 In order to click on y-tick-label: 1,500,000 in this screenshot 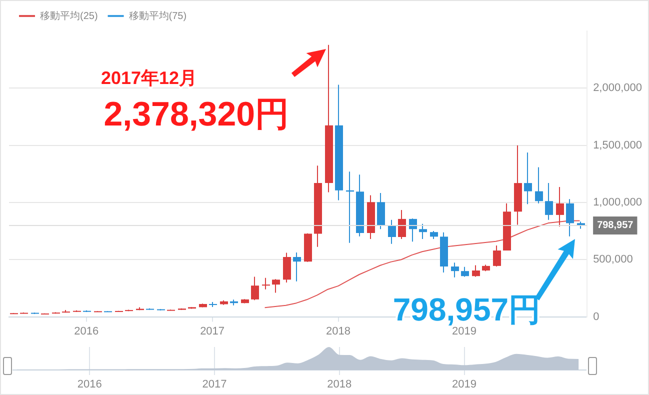, I will do `click(617, 145)`.